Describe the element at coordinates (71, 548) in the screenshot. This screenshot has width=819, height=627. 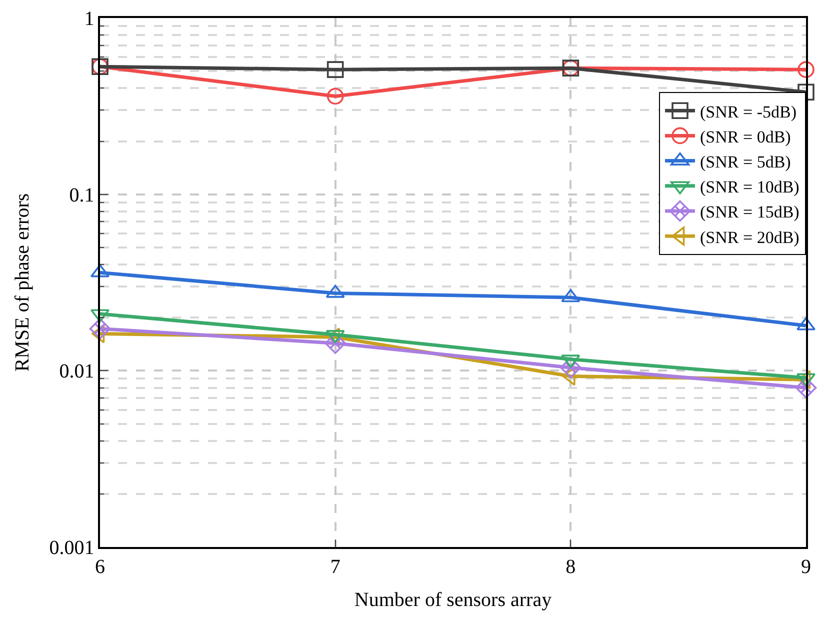
I see `y-tick-label: 0.001` at that location.